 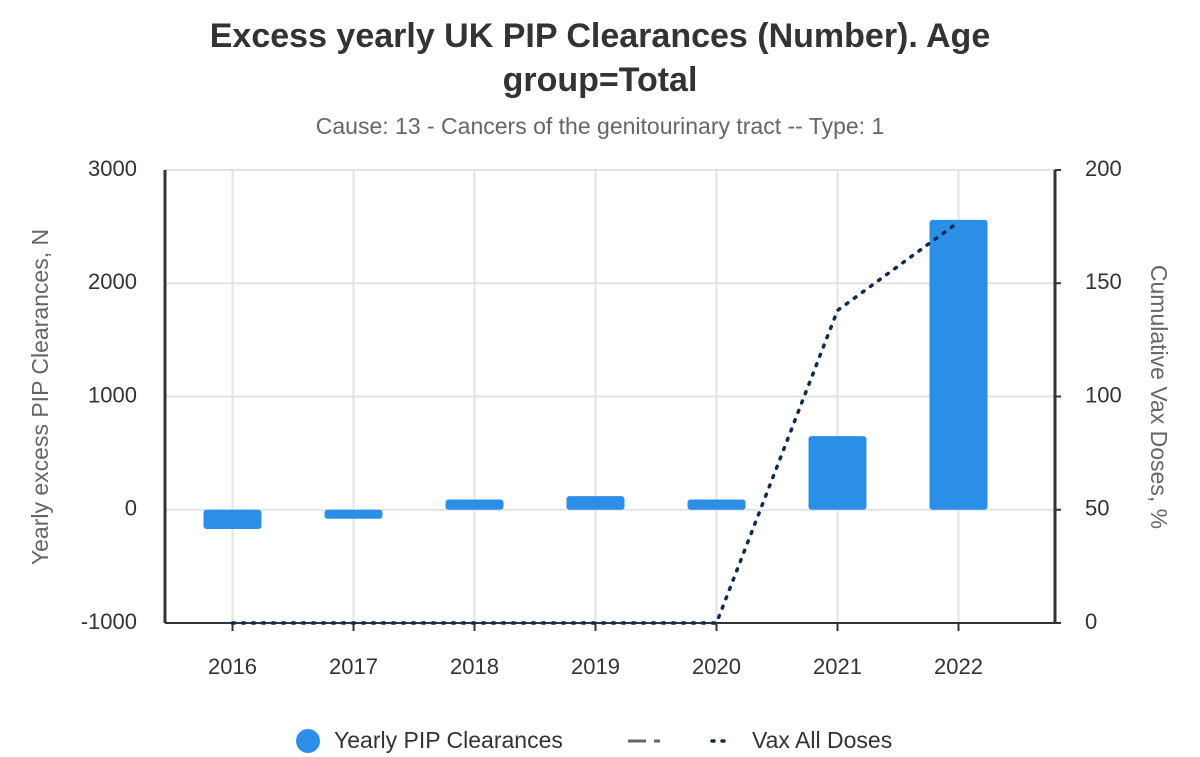 What do you see at coordinates (448, 740) in the screenshot?
I see `legend-label: Yearly PIP Clearances` at bounding box center [448, 740].